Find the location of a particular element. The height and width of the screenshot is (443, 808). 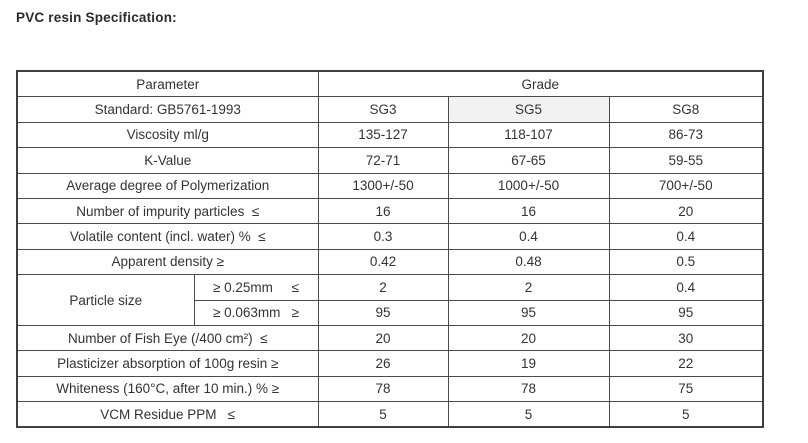

grade-sg5-cell: SG5 is located at coordinates (528, 109).